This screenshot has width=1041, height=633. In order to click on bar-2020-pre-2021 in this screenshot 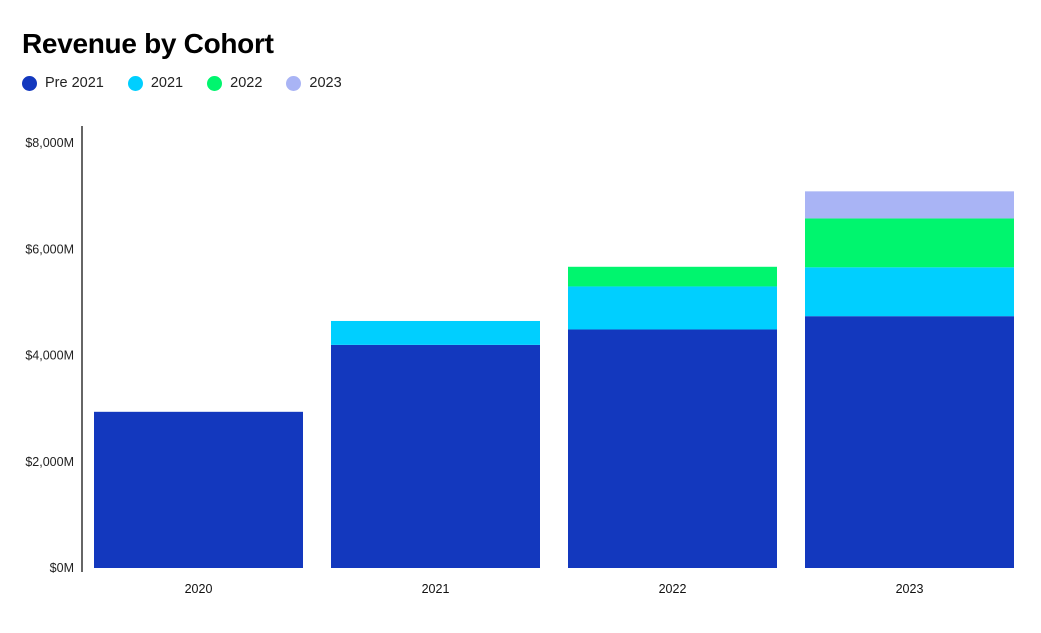, I will do `click(198, 489)`.